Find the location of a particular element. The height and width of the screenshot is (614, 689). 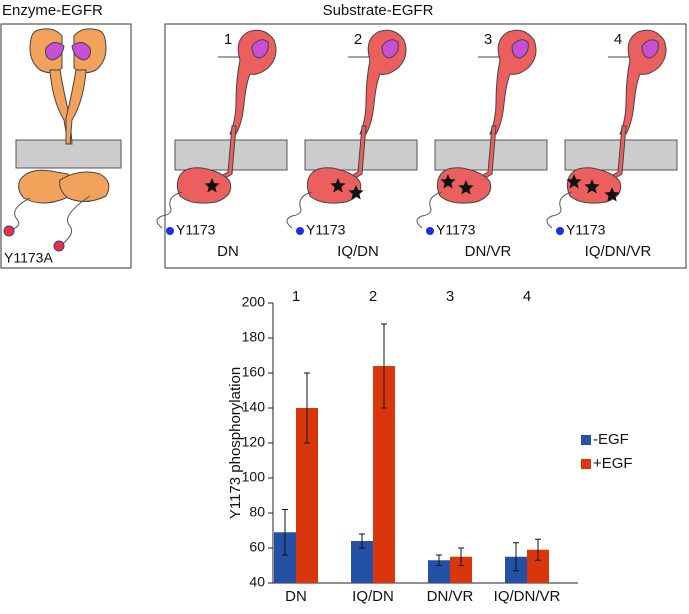

y-tick-label: 120 is located at coordinates (254, 442).